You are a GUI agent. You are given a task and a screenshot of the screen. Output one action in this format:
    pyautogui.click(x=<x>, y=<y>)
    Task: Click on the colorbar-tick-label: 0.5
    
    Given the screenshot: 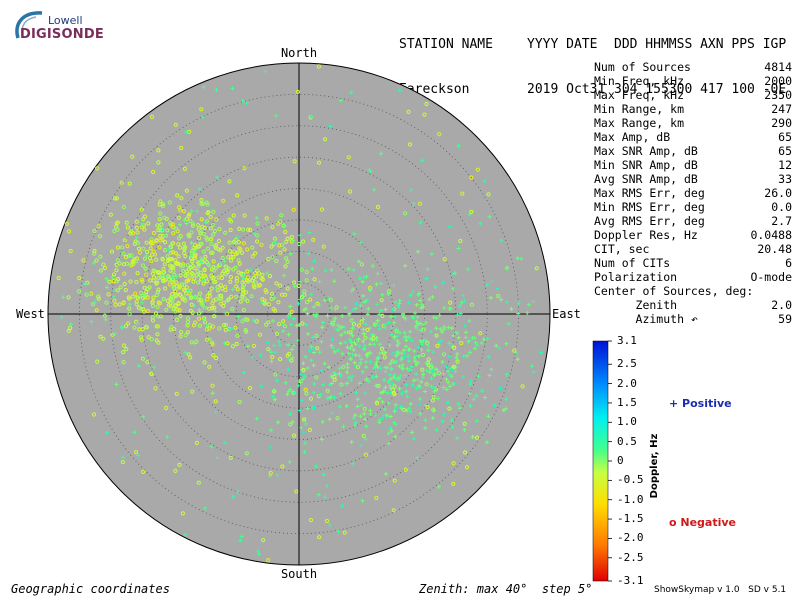 What is the action you would take?
    pyautogui.click(x=627, y=441)
    